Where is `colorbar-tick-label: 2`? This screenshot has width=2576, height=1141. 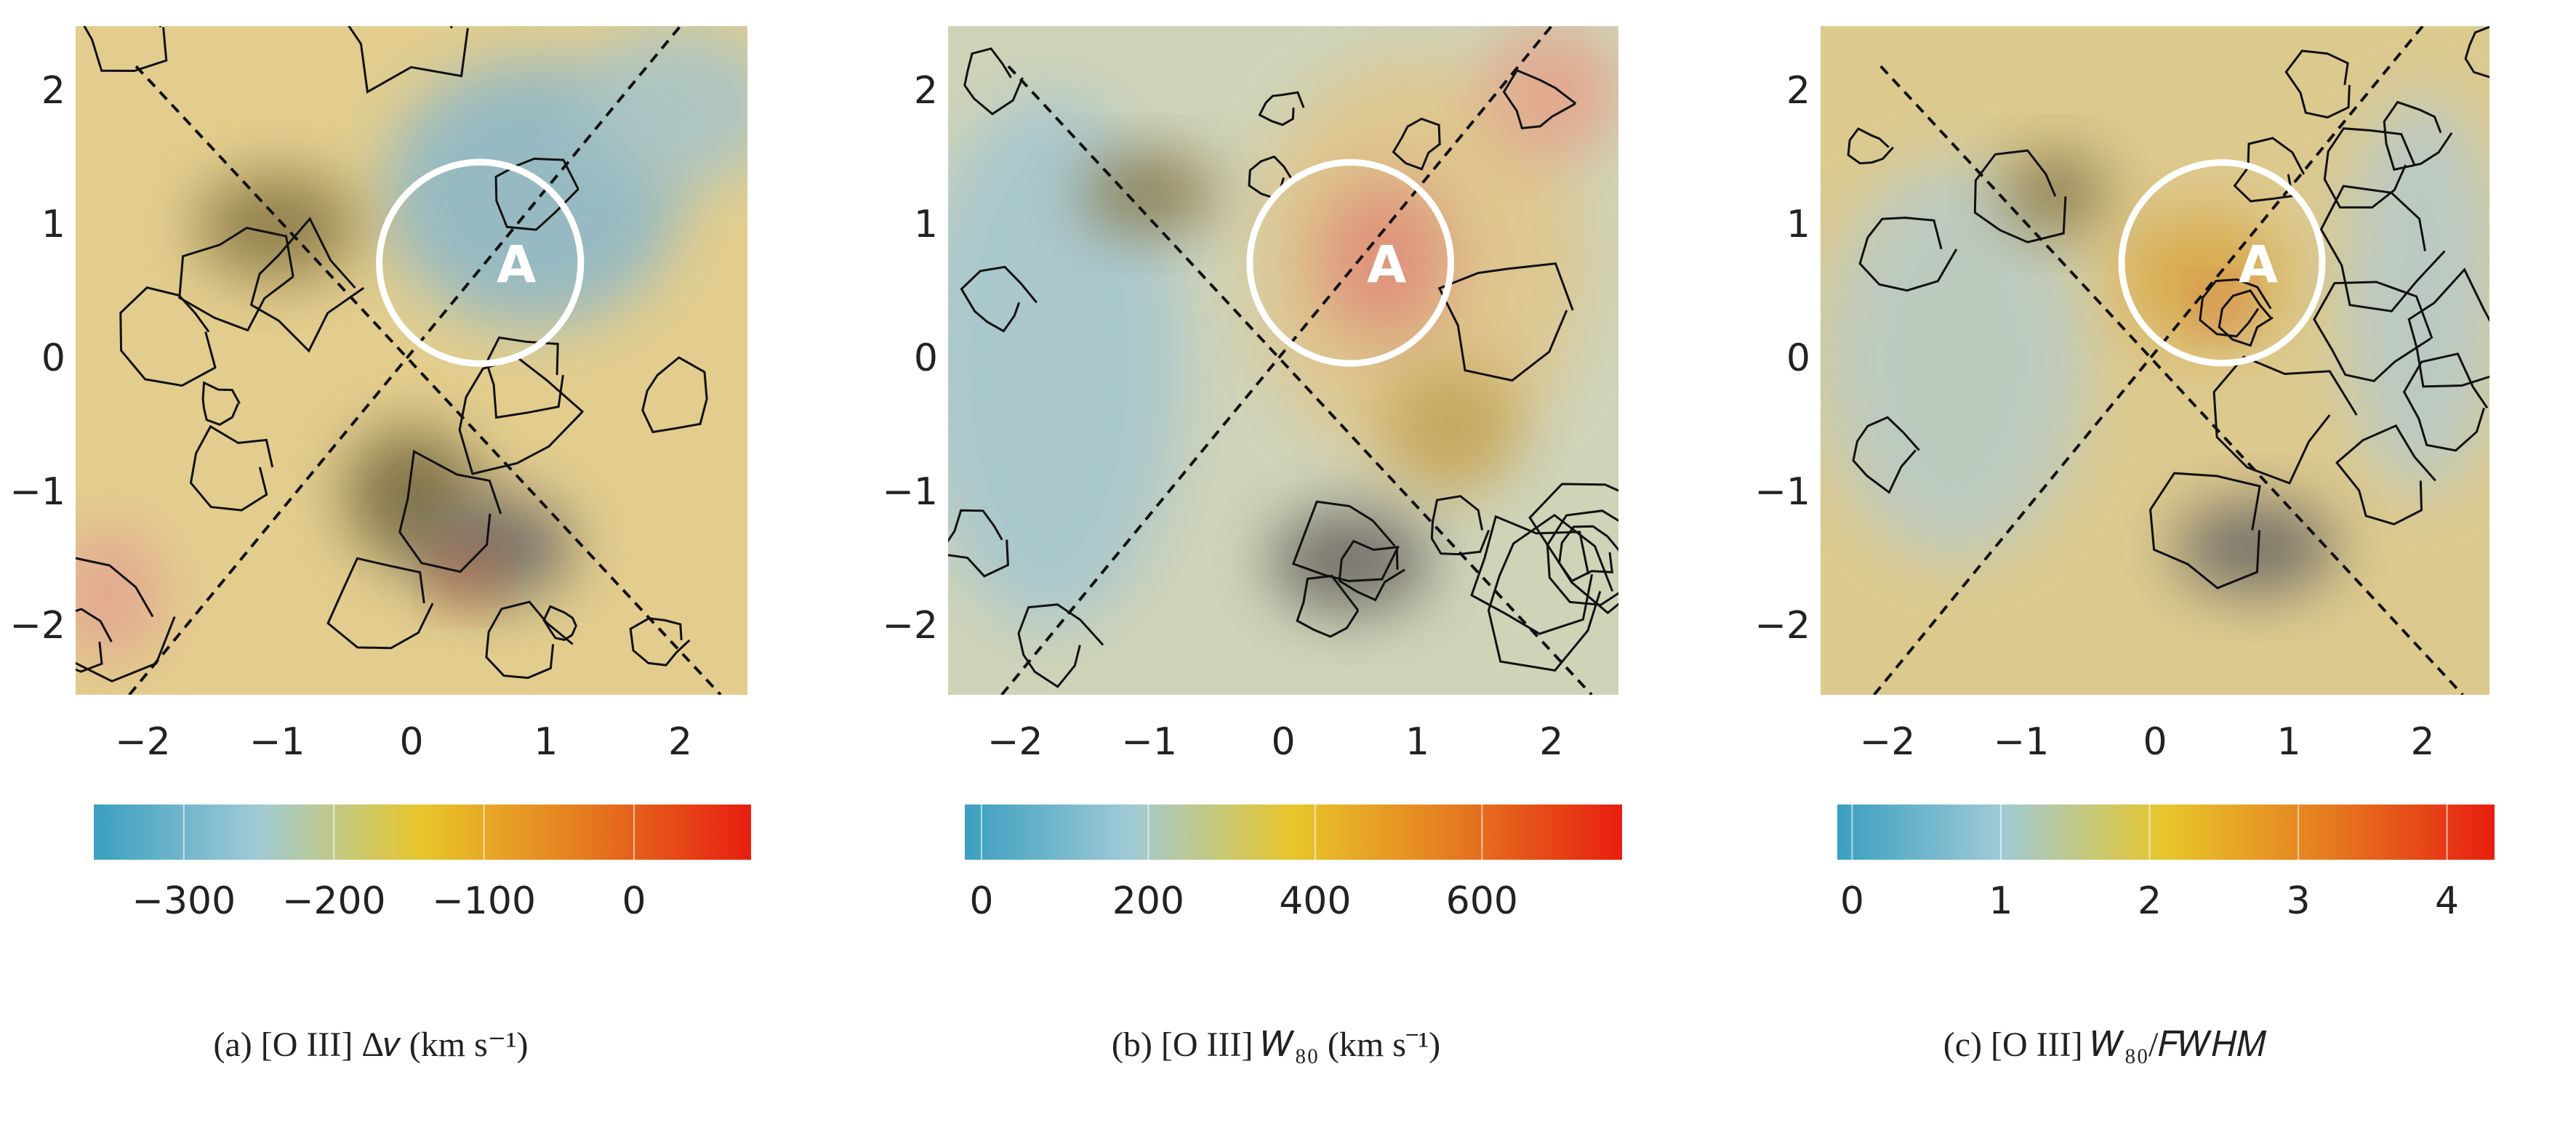
colorbar-tick-label: 2 is located at coordinates (2150, 901).